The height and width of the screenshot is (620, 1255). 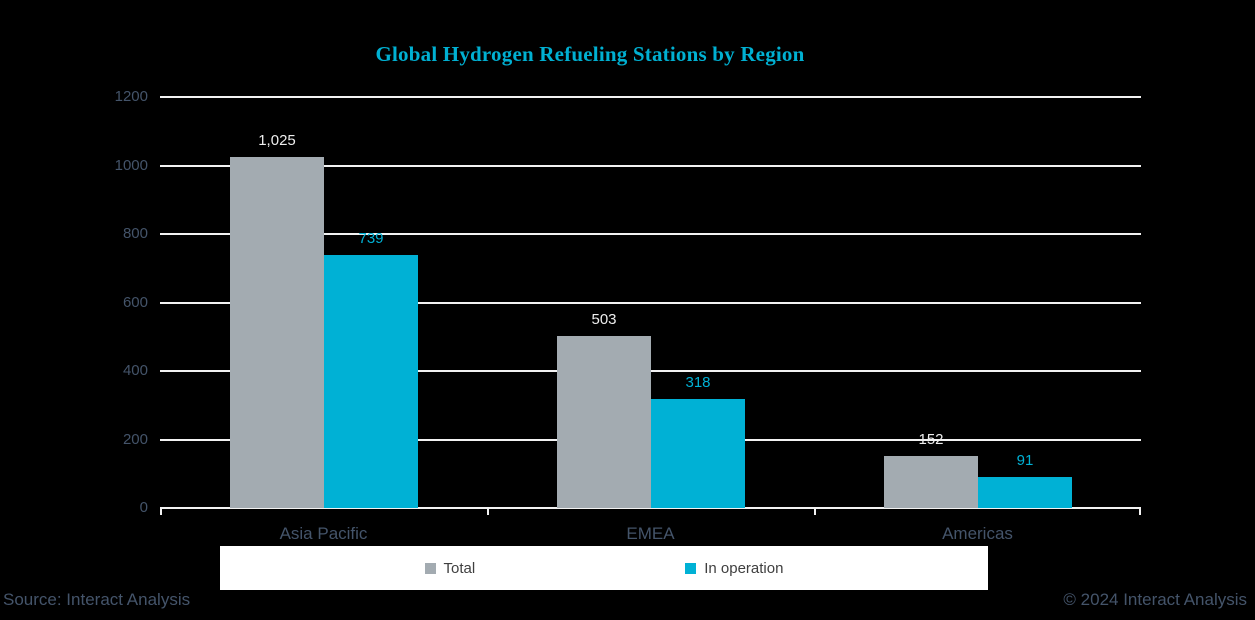 I want to click on y-axis-tick-label: 600, so click(x=135, y=302).